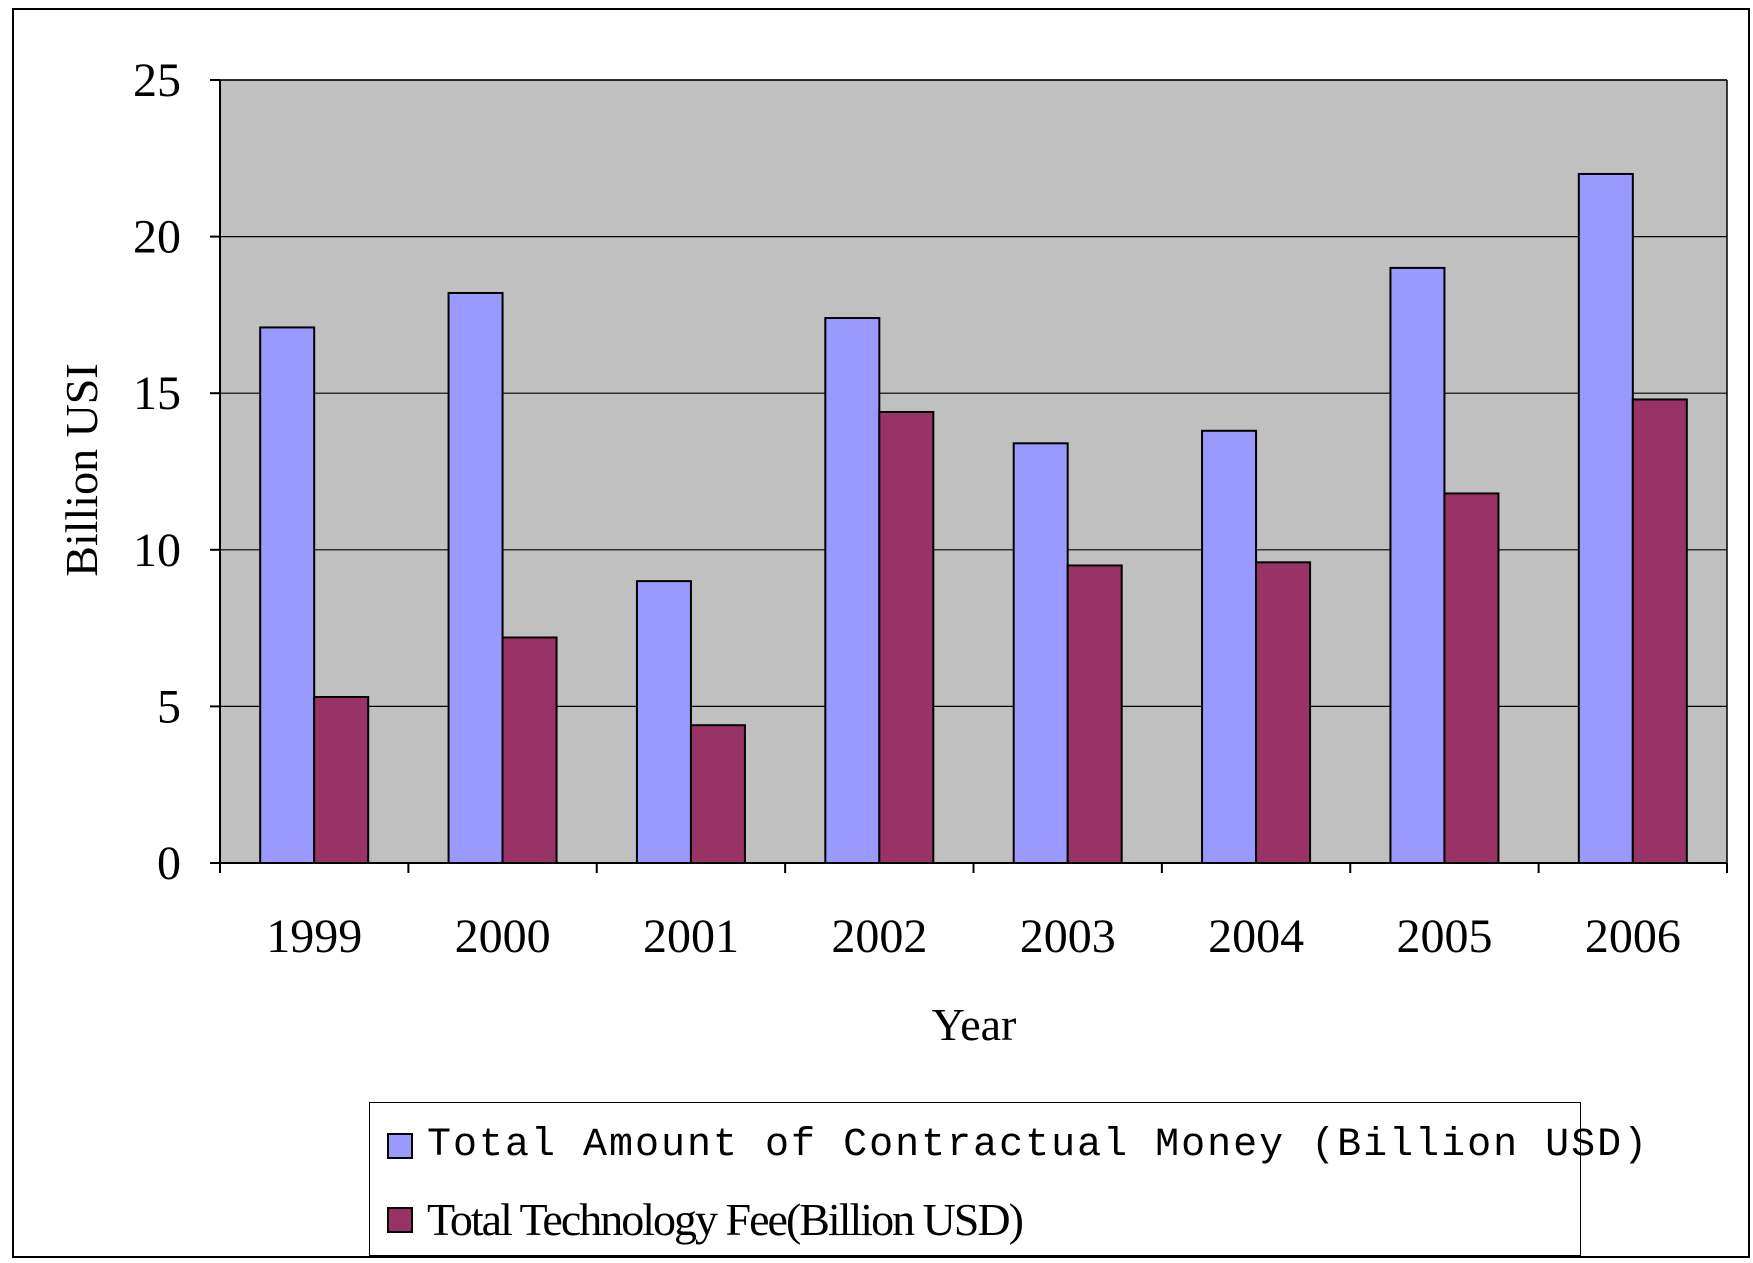 The height and width of the screenshot is (1263, 1753). What do you see at coordinates (1659, 631) in the screenshot?
I see `bar-technology-fee-2006` at bounding box center [1659, 631].